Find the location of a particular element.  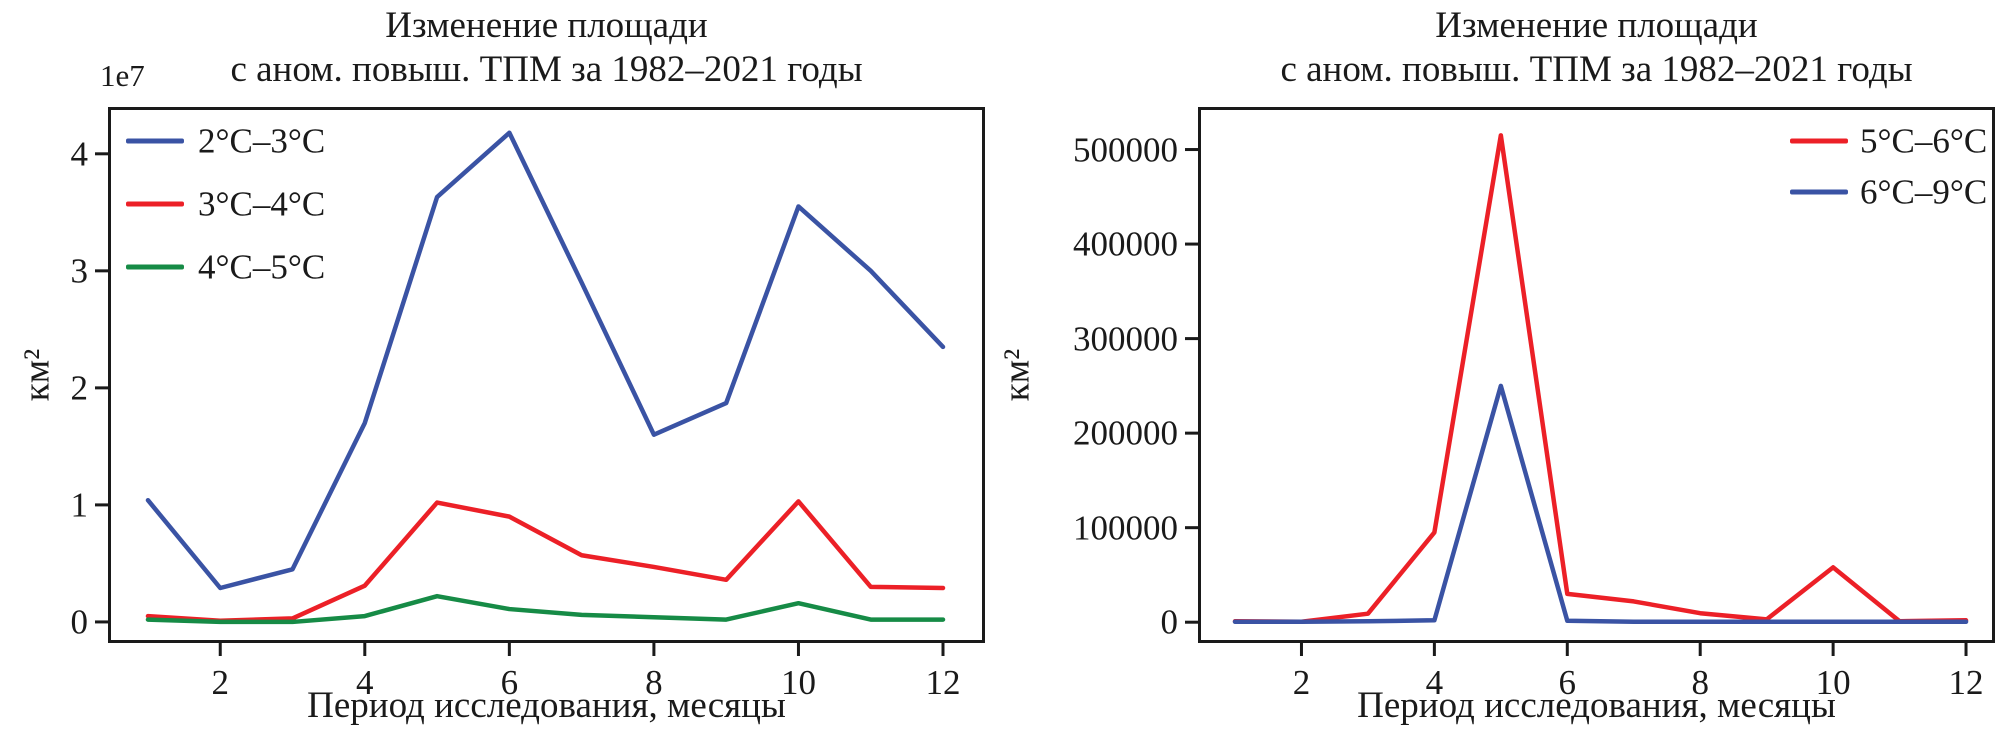

y-tick-label: 500000 is located at coordinates (1125, 150).